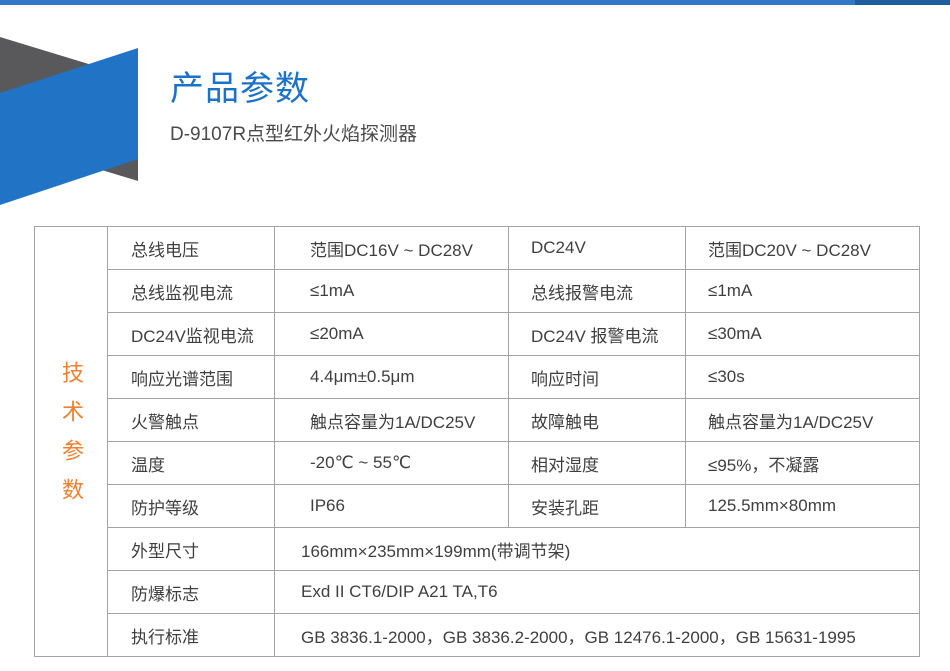 Image resolution: width=950 pixels, height=671 pixels. Describe the element at coordinates (240, 89) in the screenshot. I see `page-title: 产品参数` at that location.